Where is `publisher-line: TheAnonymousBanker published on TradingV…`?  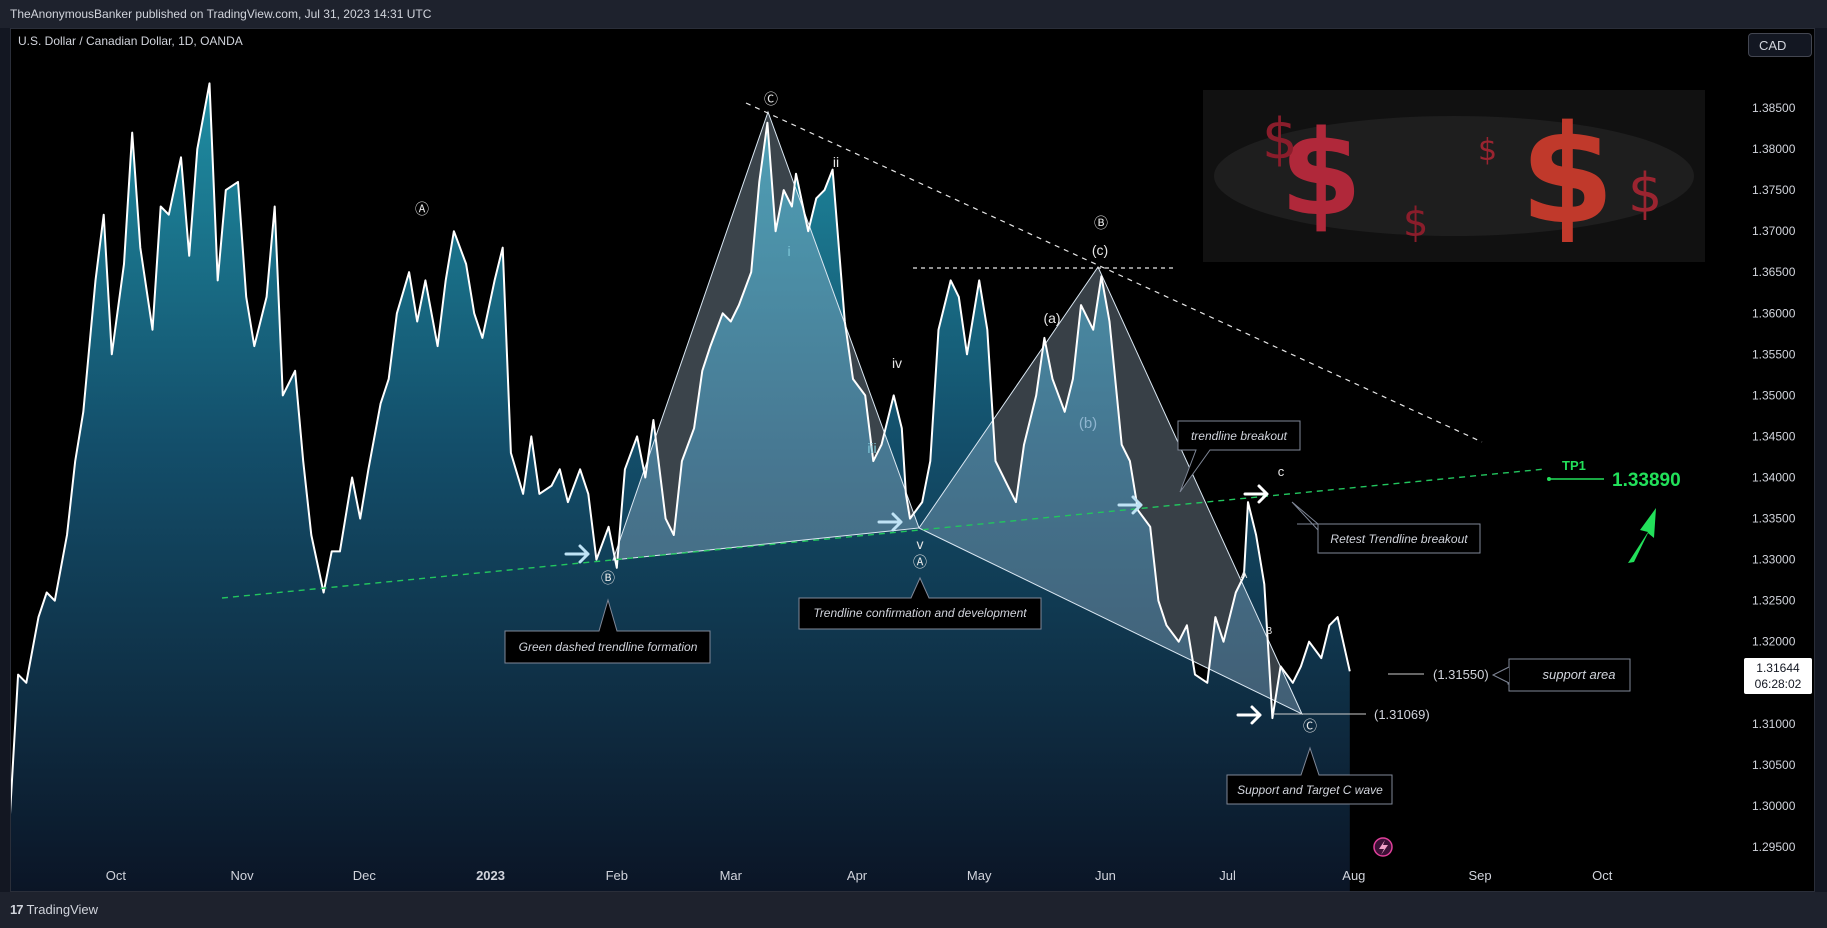
publisher-line: TheAnonymousBanker published on TradingV… is located at coordinates (221, 14).